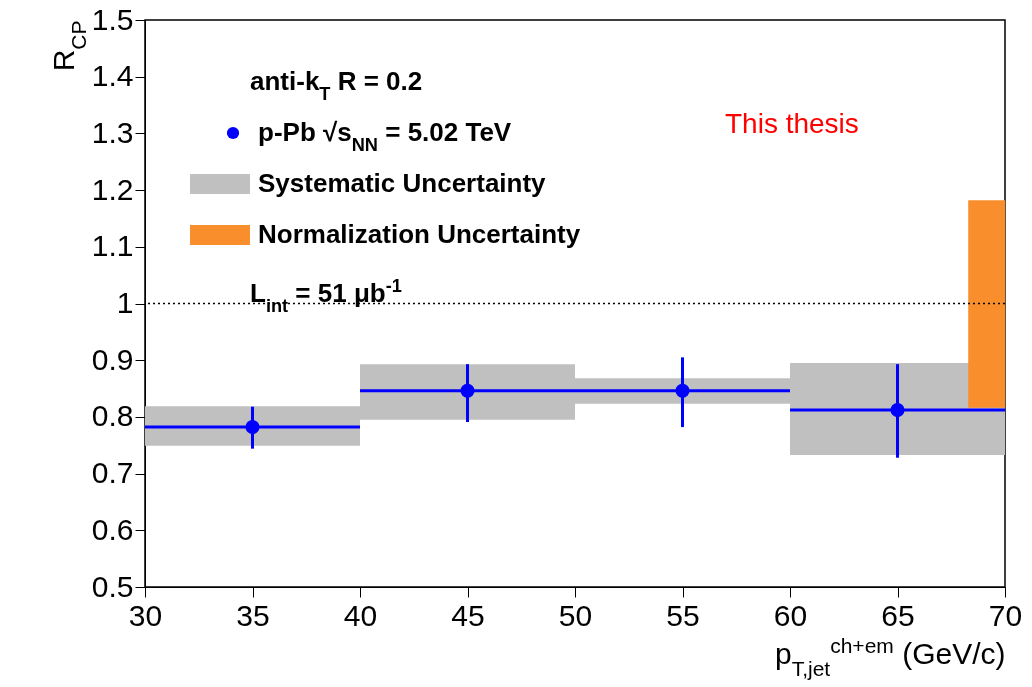 This screenshot has height=687, width=1032. What do you see at coordinates (112, 189) in the screenshot?
I see `y-tick-label: 1.2` at bounding box center [112, 189].